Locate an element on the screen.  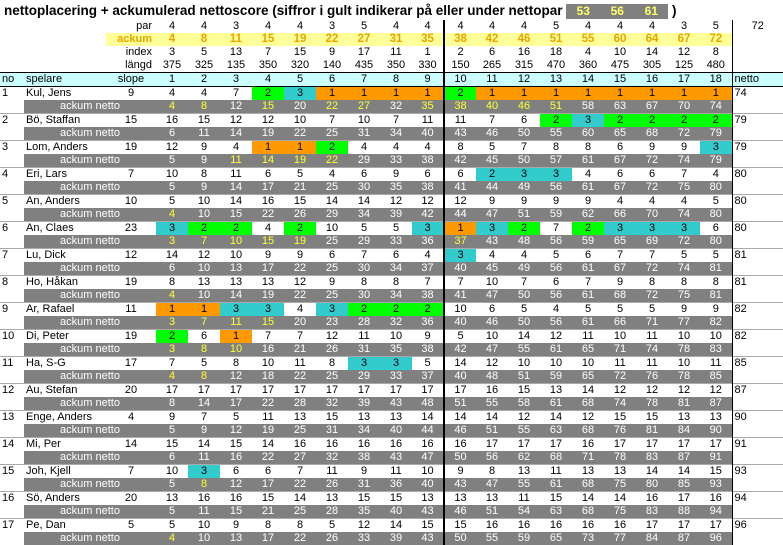
player-no: 16 is located at coordinates (12, 498).